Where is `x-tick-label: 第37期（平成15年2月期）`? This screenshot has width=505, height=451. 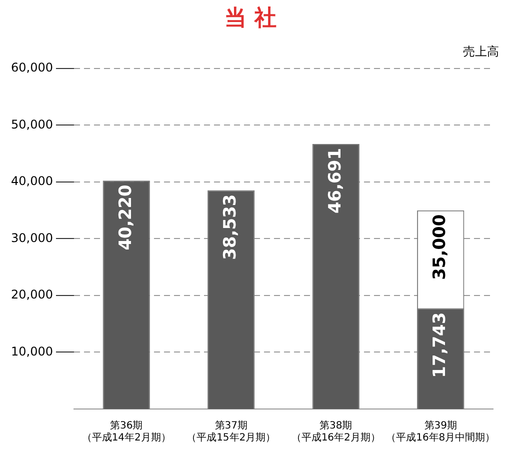 x-tick-label: 第37期（平成15年2月期） is located at coordinates (231, 432).